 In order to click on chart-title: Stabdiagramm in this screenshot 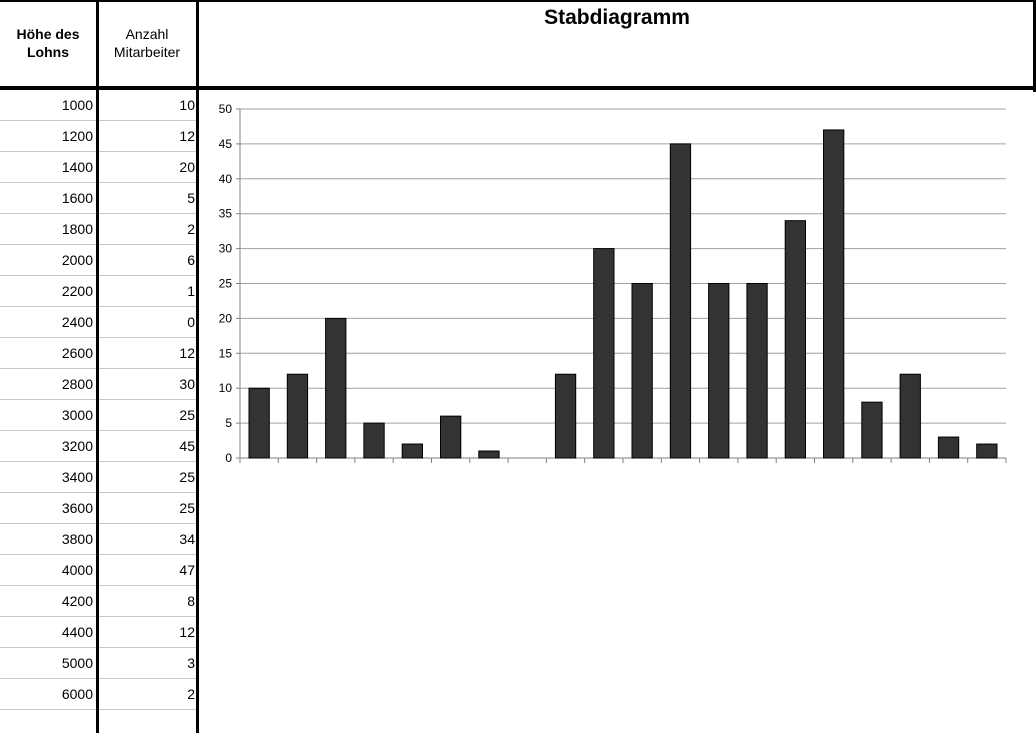, I will do `click(617, 17)`.